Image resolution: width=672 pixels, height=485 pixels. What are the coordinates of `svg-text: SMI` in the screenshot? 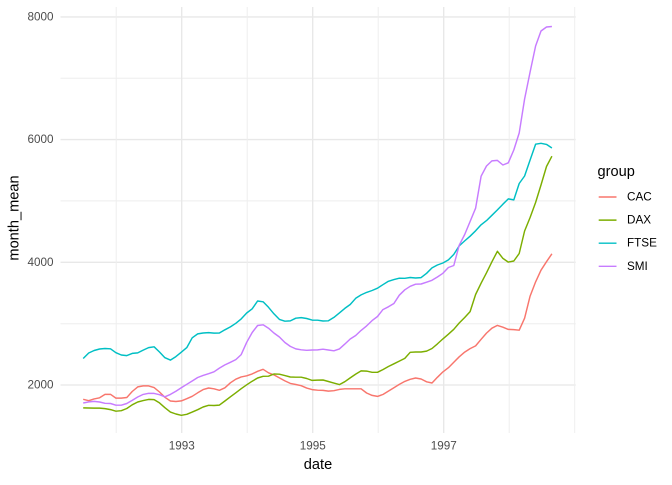 It's located at (637, 266).